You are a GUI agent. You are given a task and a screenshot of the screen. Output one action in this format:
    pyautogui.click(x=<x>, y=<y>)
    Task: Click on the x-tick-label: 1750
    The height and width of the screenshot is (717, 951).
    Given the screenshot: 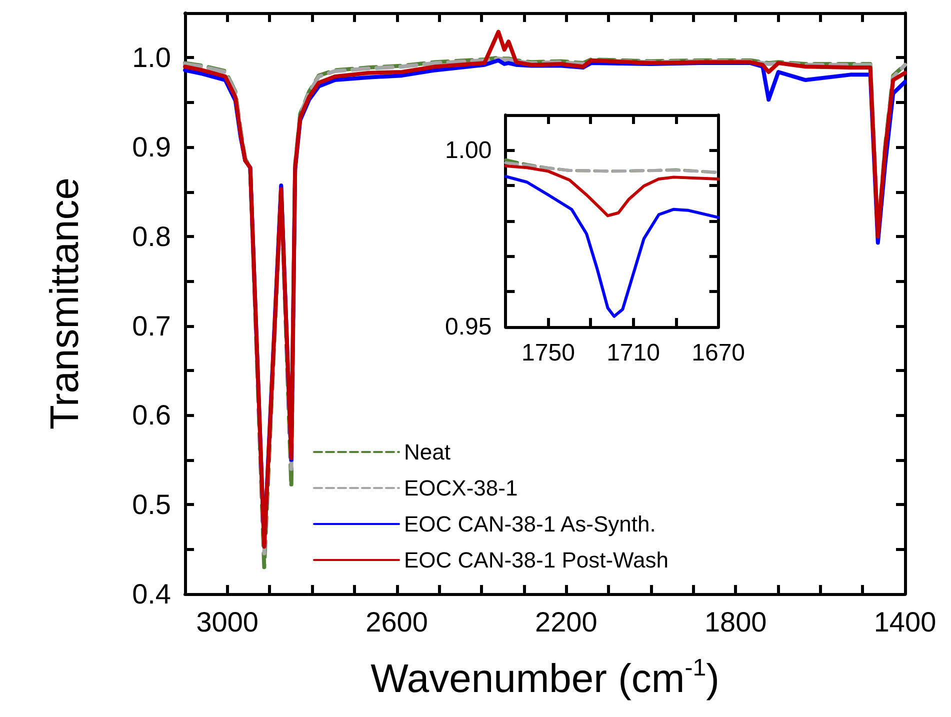 What is the action you would take?
    pyautogui.click(x=548, y=353)
    